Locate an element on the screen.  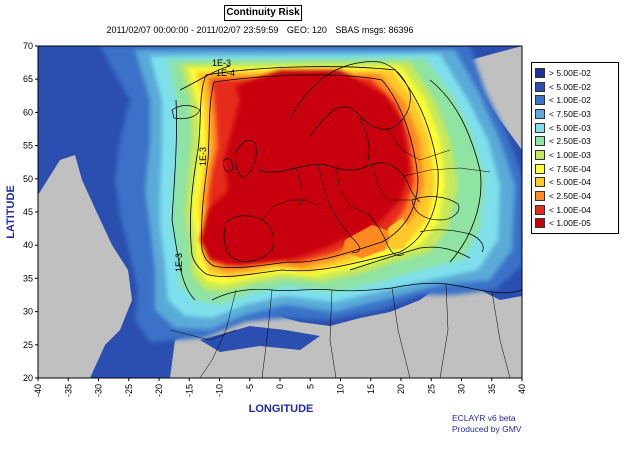
x-tick-label: -35 is located at coordinates (68, 390).